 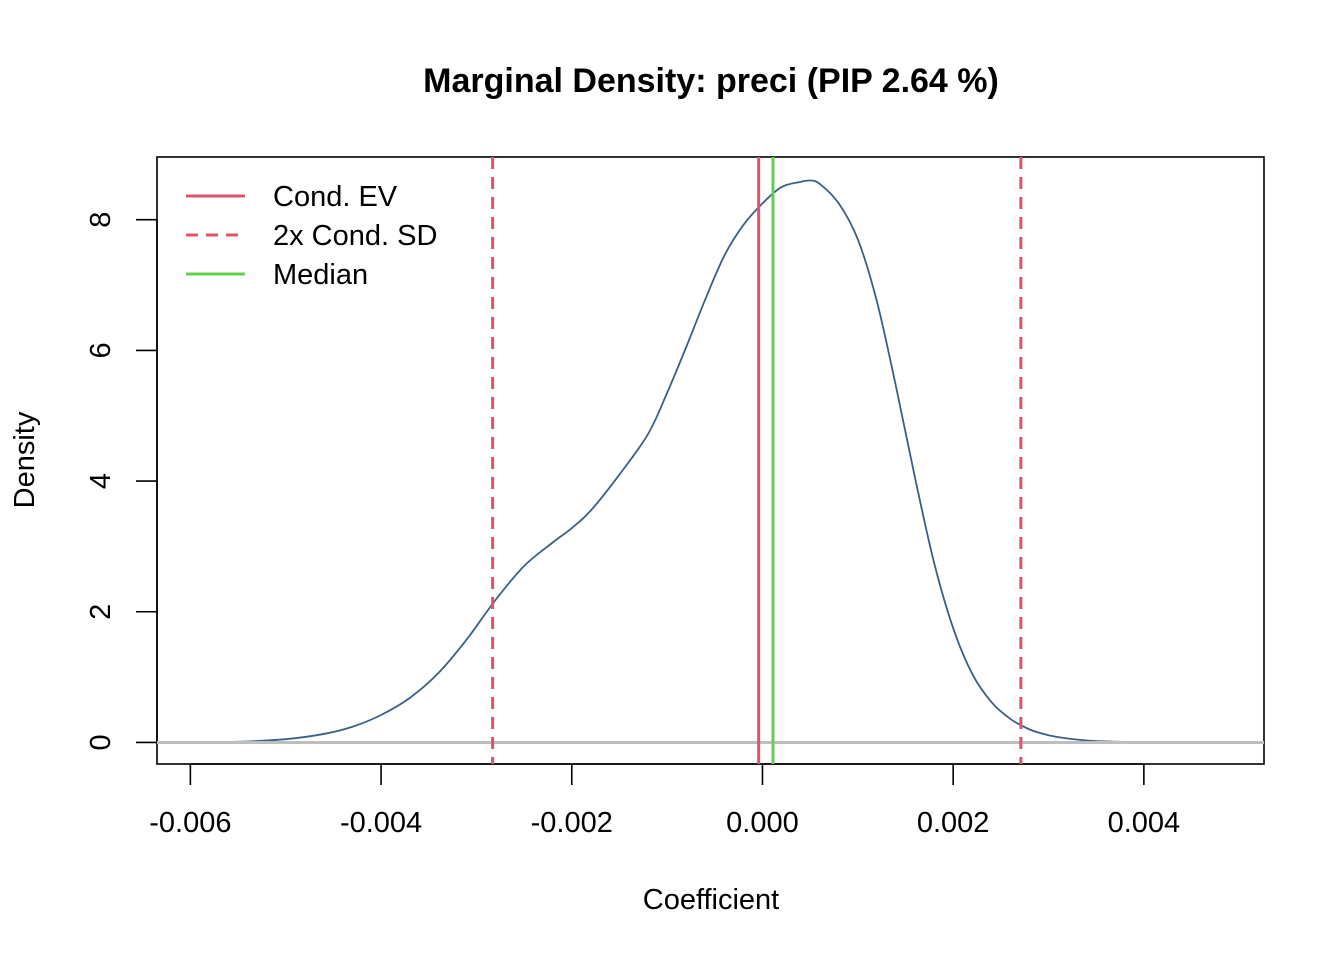 I want to click on x-tick-label: -0.006, so click(x=190, y=823).